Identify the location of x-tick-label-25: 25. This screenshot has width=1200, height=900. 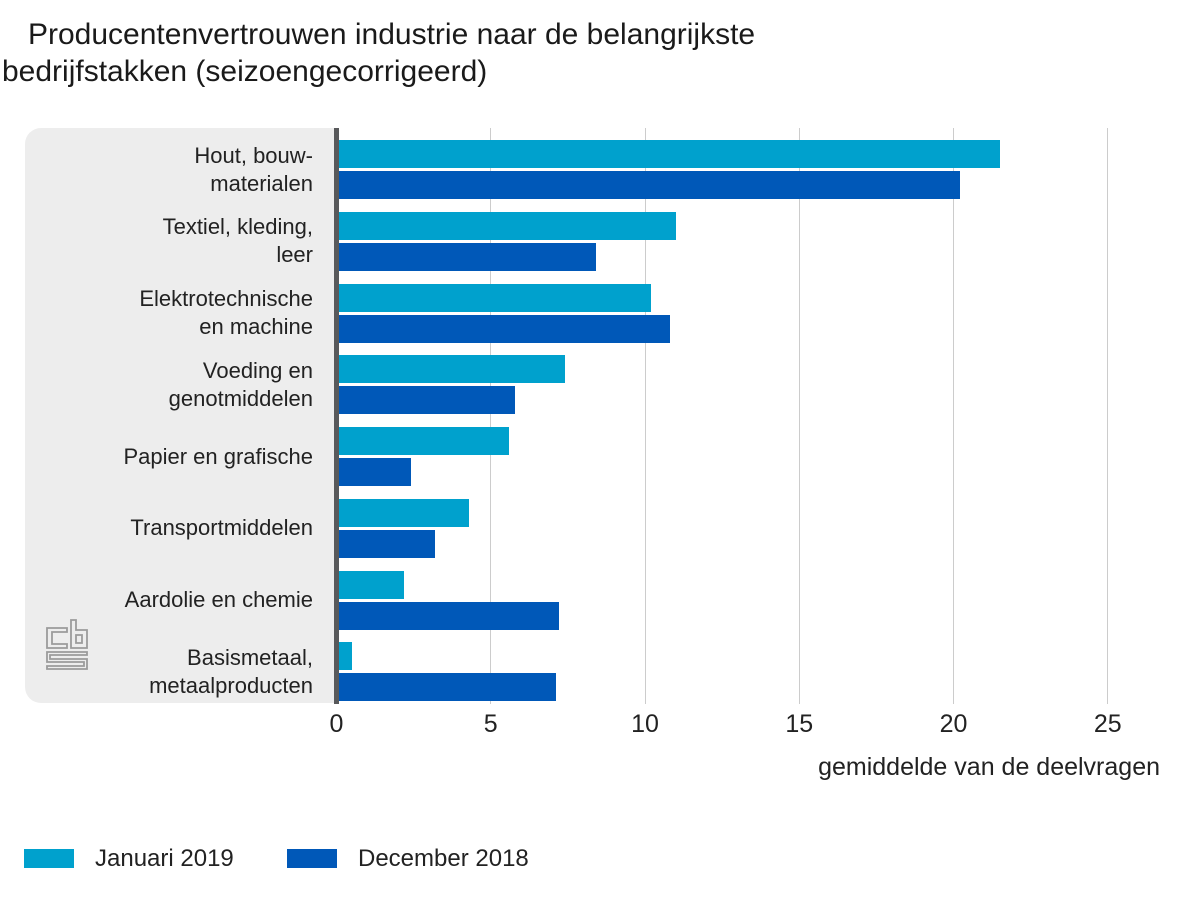
(1107, 724).